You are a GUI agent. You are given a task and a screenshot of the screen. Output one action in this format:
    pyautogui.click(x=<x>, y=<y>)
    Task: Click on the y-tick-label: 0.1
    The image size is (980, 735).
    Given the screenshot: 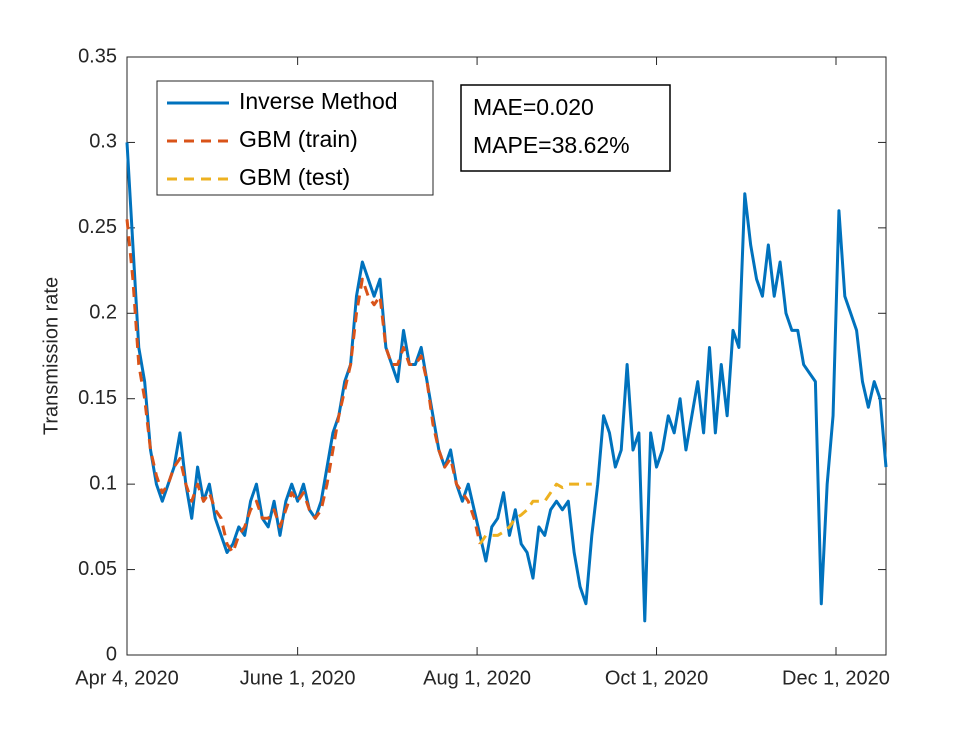 What is the action you would take?
    pyautogui.click(x=103, y=483)
    